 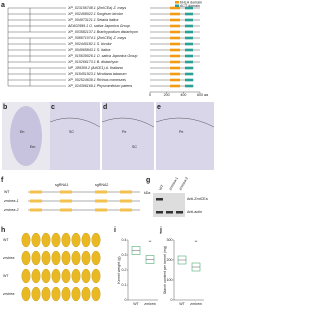 What do you see at coordinates (32, 147) in the screenshot?
I see `tissue-label: Em` at bounding box center [32, 147].